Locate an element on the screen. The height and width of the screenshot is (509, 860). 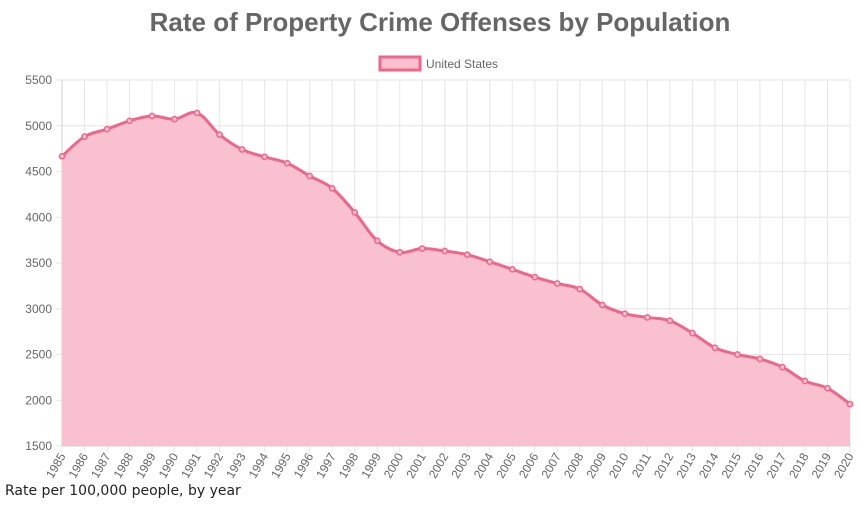
x-tick-label: 1991 is located at coordinates (191, 465).